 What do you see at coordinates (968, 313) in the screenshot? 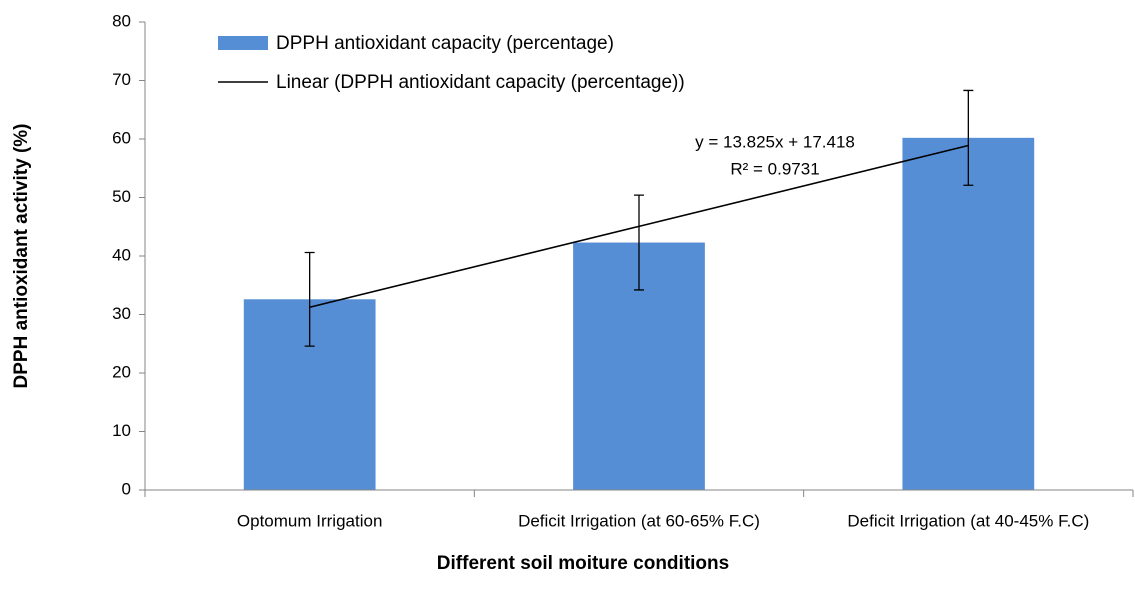
I see `bar` at bounding box center [968, 313].